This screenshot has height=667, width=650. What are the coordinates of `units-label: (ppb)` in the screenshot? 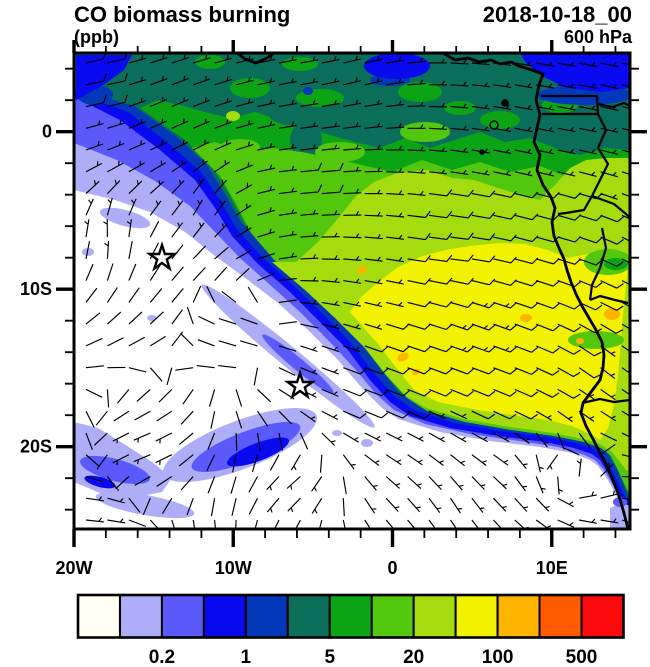 It's located at (96, 37).